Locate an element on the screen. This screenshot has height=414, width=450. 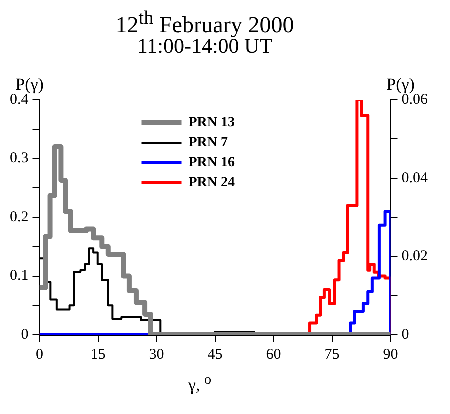
legend-label: PRN 13 is located at coordinates (212, 123).